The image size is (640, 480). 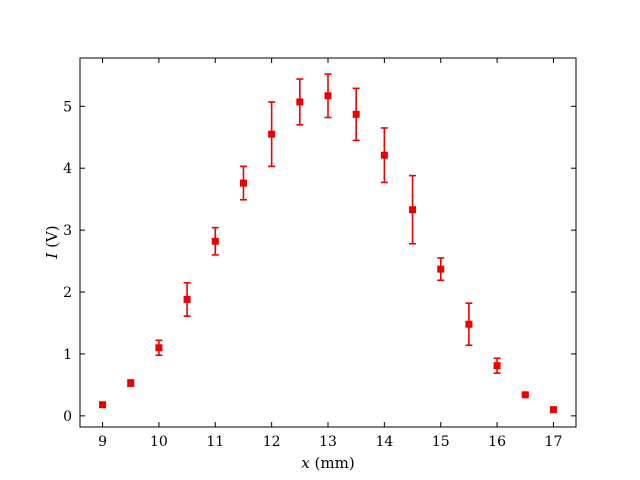 I want to click on y-axis-label: I (V), so click(x=52, y=242).